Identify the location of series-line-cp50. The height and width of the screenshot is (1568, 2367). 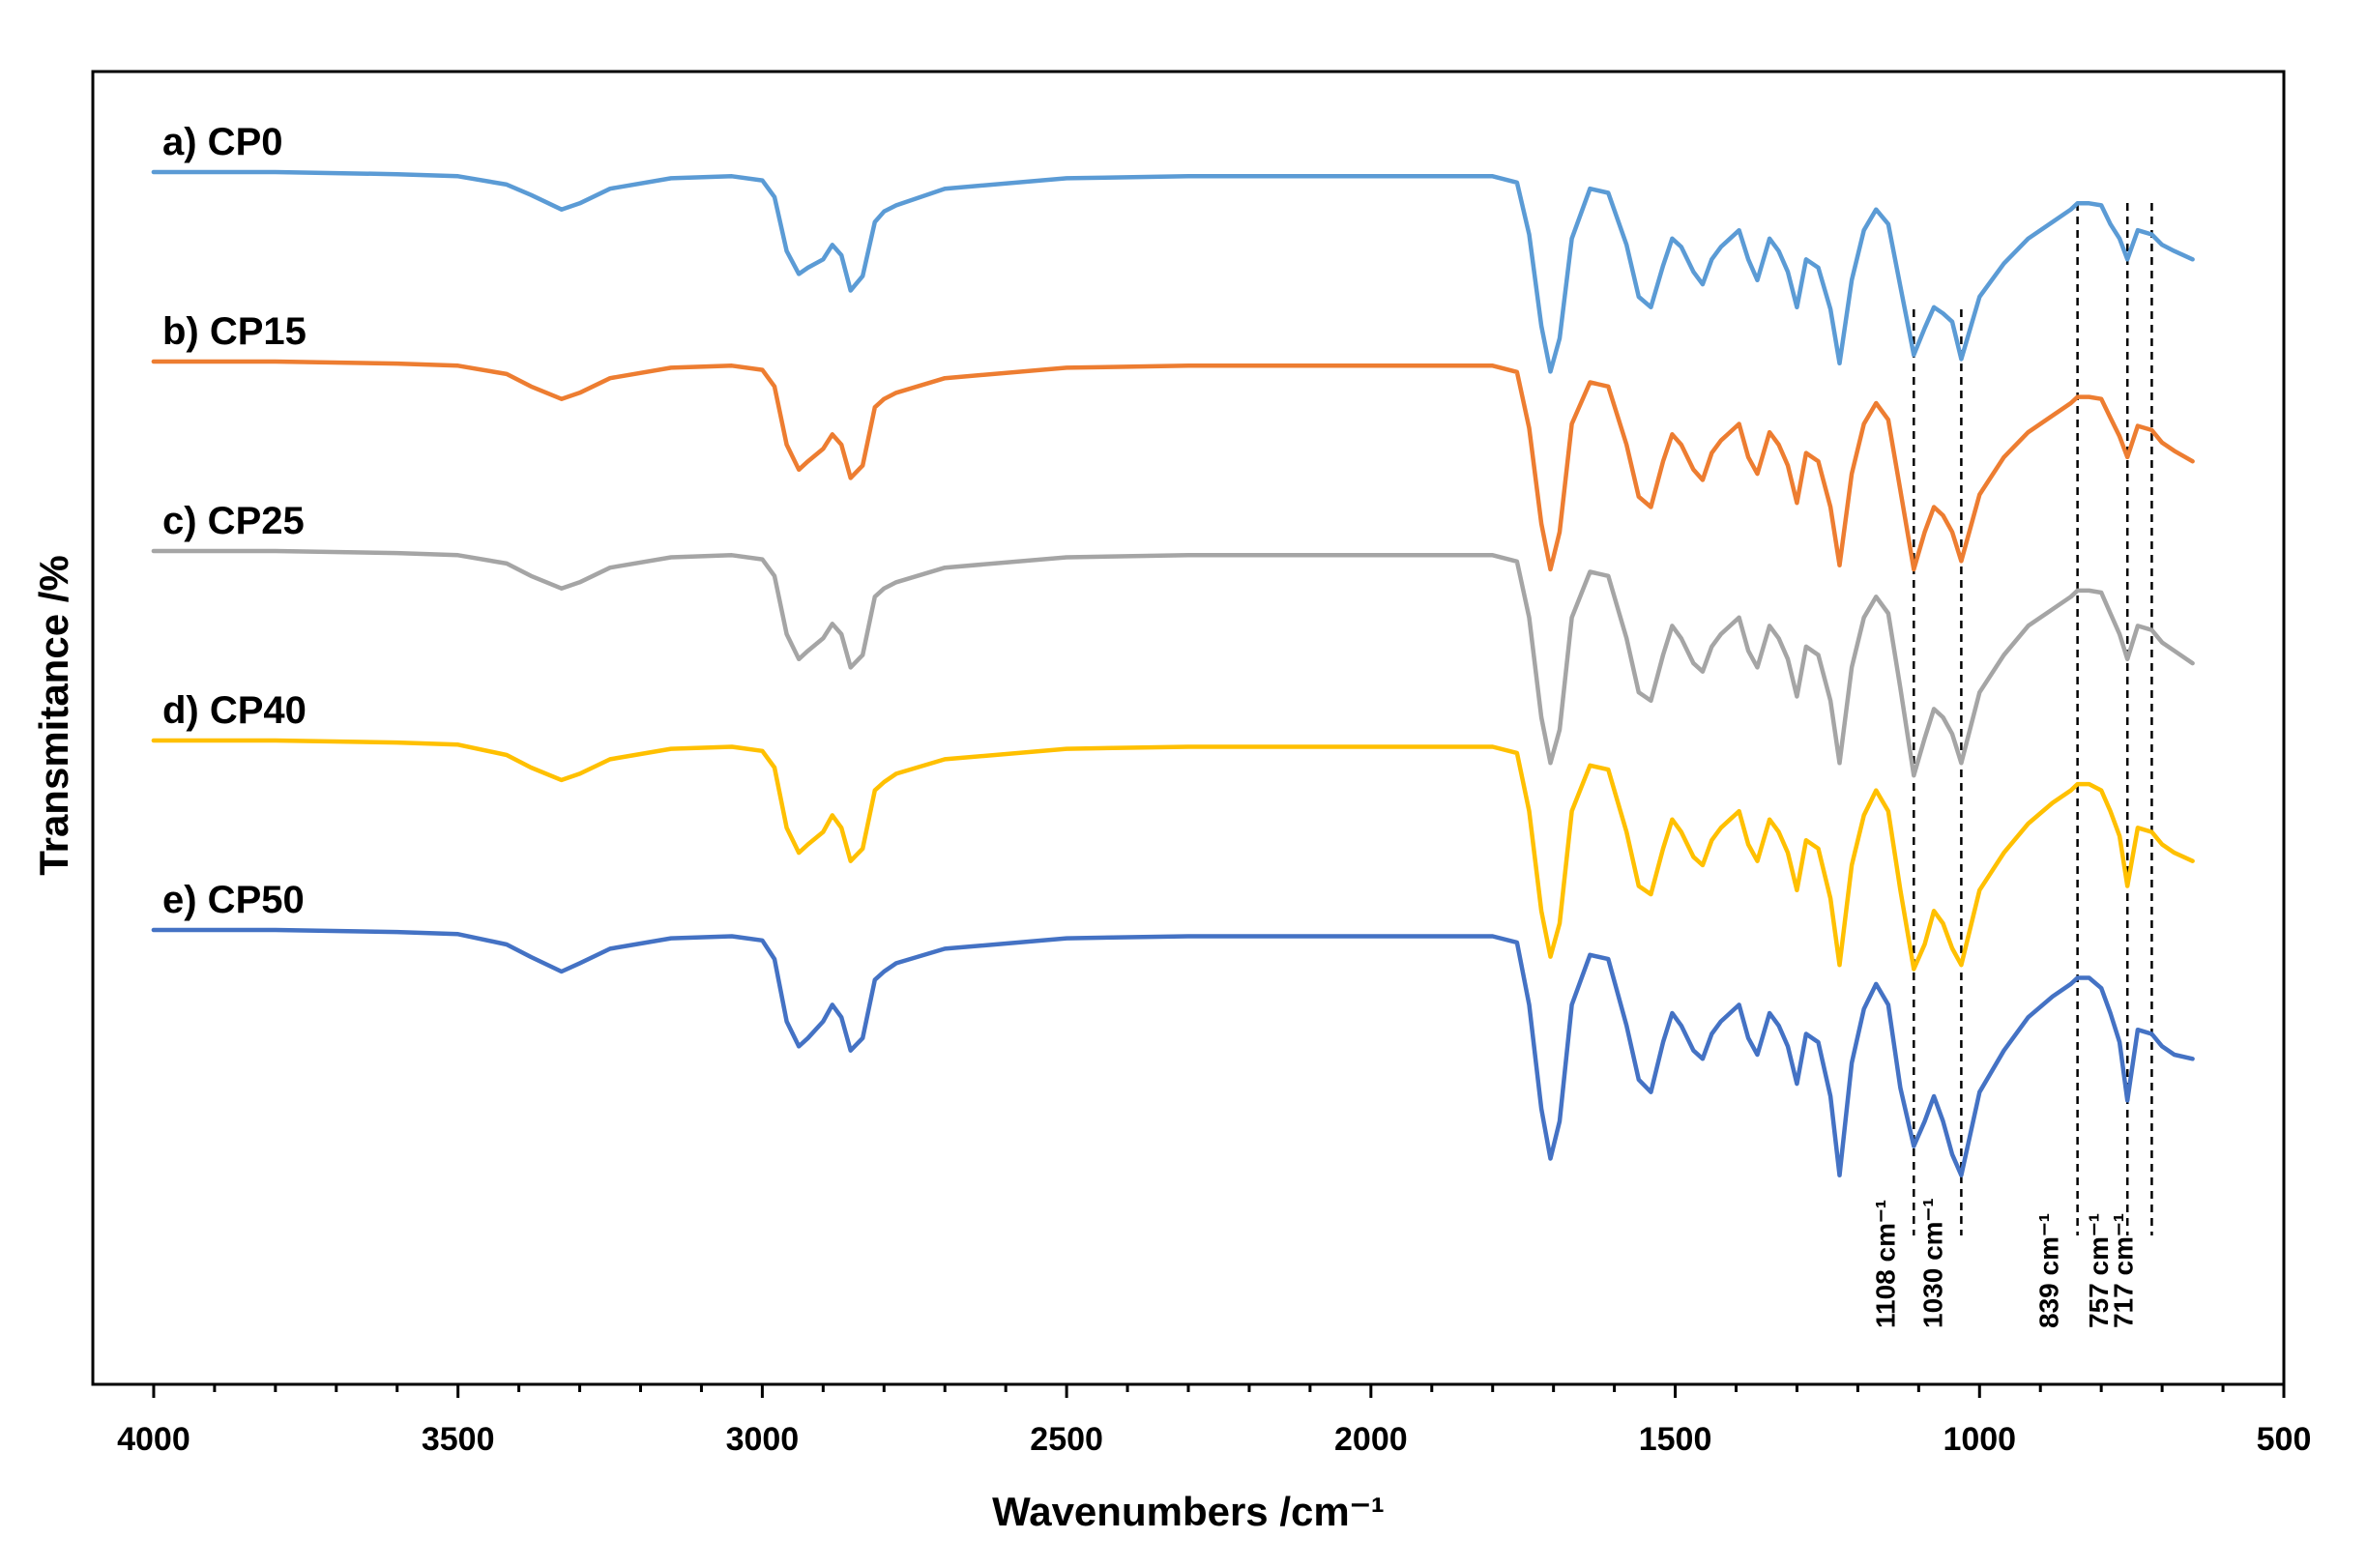
(1173, 1052).